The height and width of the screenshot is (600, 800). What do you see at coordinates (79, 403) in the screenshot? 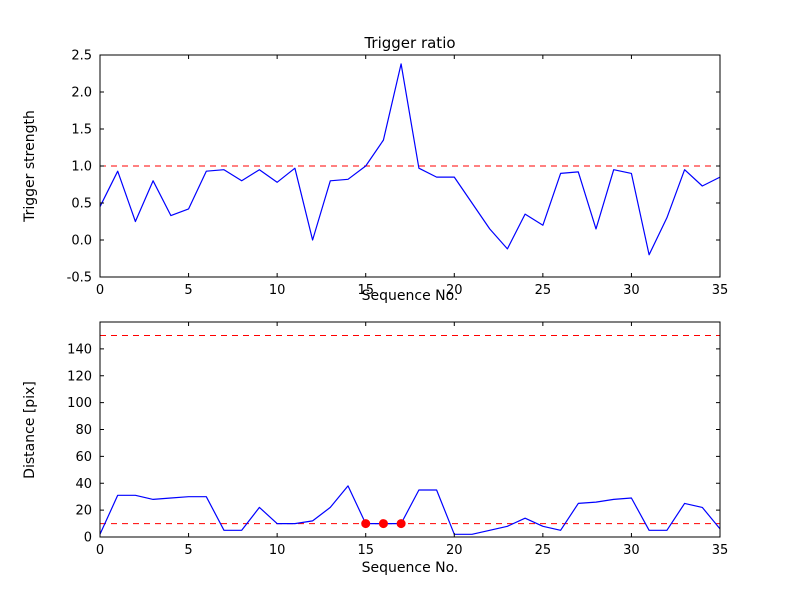
I see `y-tick-label: 100` at bounding box center [79, 403].